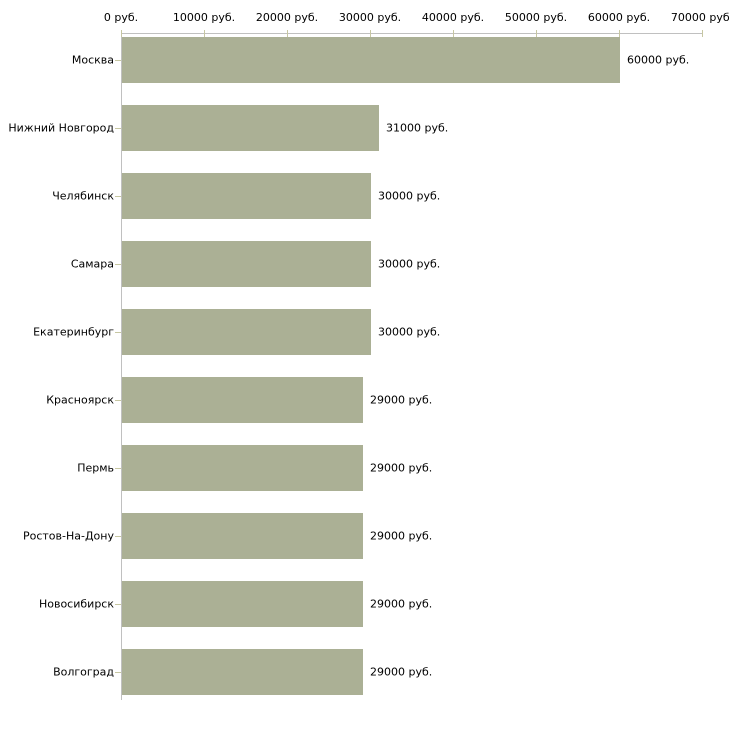 Image resolution: width=730 pixels, height=730 pixels. What do you see at coordinates (453, 17) in the screenshot?
I see `x-axis-tick-label: 40000 руб.` at bounding box center [453, 17].